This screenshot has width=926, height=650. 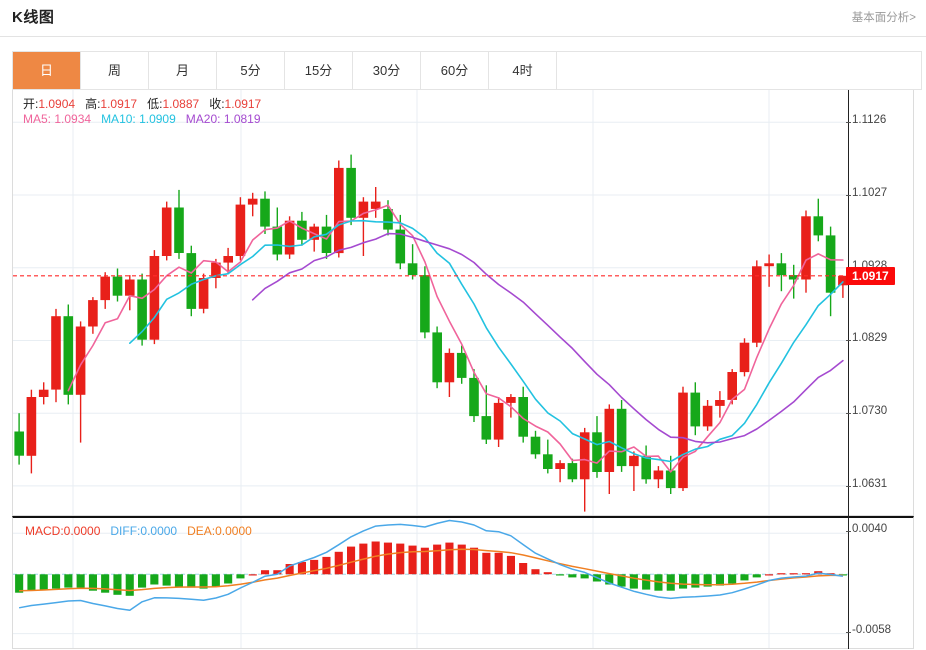 I want to click on timeframe-tabbar: 日周月 5分 15分 30分 60分 4时, so click(x=467, y=70).